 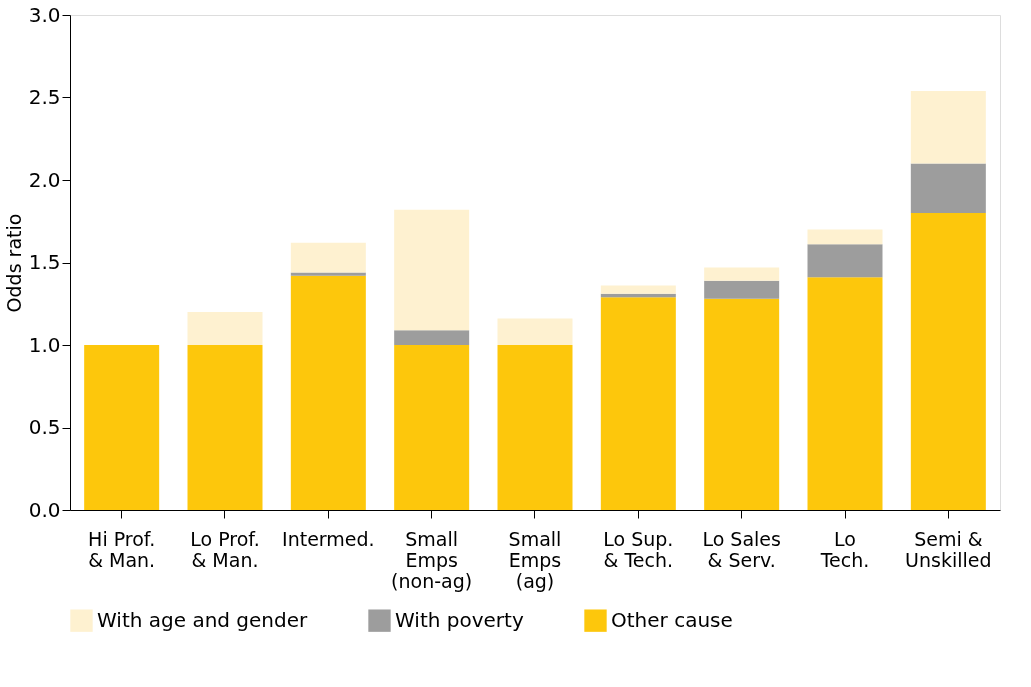 What do you see at coordinates (432, 559) in the screenshot?
I see `x-tick-label: Small Emps (non-ag)` at bounding box center [432, 559].